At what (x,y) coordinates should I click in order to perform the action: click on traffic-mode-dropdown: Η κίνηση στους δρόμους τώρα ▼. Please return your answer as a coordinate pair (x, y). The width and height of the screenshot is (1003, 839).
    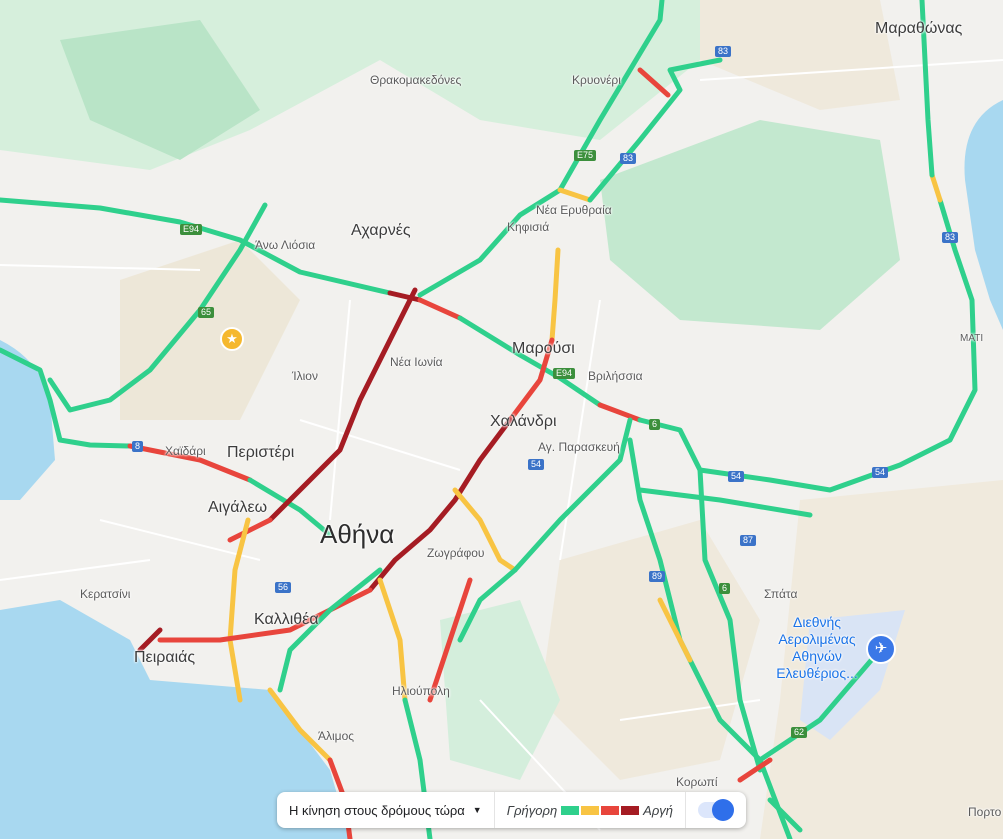
    Looking at the image, I should click on (385, 810).